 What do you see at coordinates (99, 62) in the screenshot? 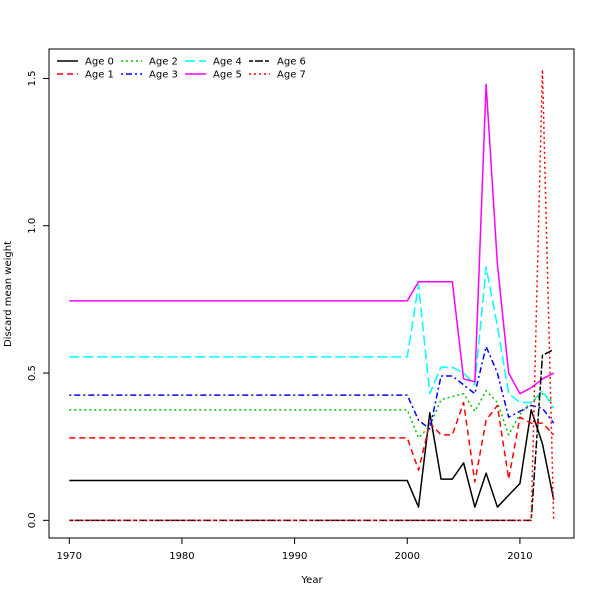
I see `legend-label: Age 0` at bounding box center [99, 62].